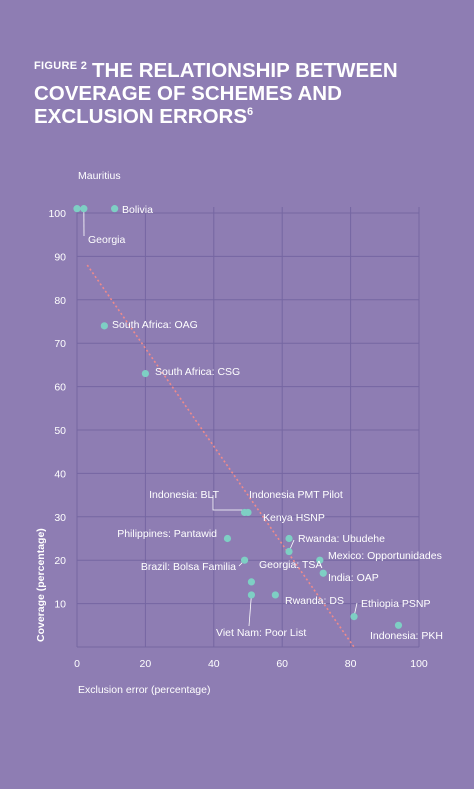 This screenshot has width=474, height=789. Describe the element at coordinates (60, 605) in the screenshot. I see `y-tick-label: 10` at that location.